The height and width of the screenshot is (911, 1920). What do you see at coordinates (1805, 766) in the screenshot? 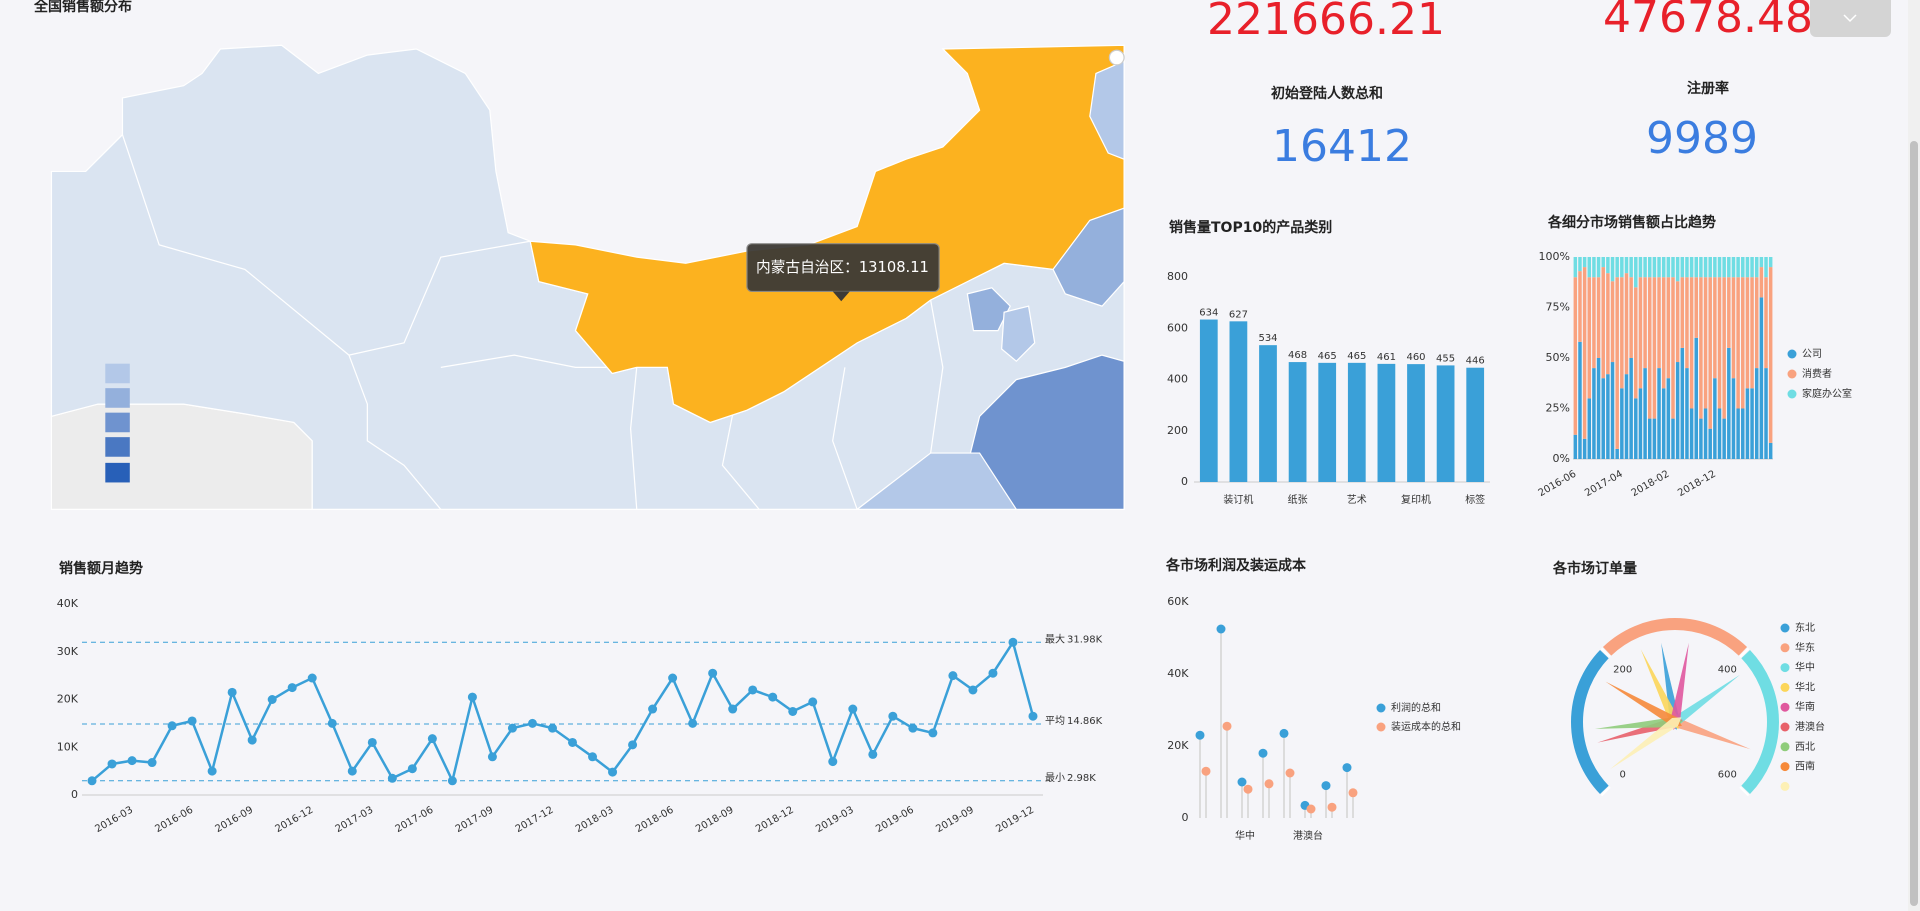
I see `legend-label: 西南` at bounding box center [1805, 766].